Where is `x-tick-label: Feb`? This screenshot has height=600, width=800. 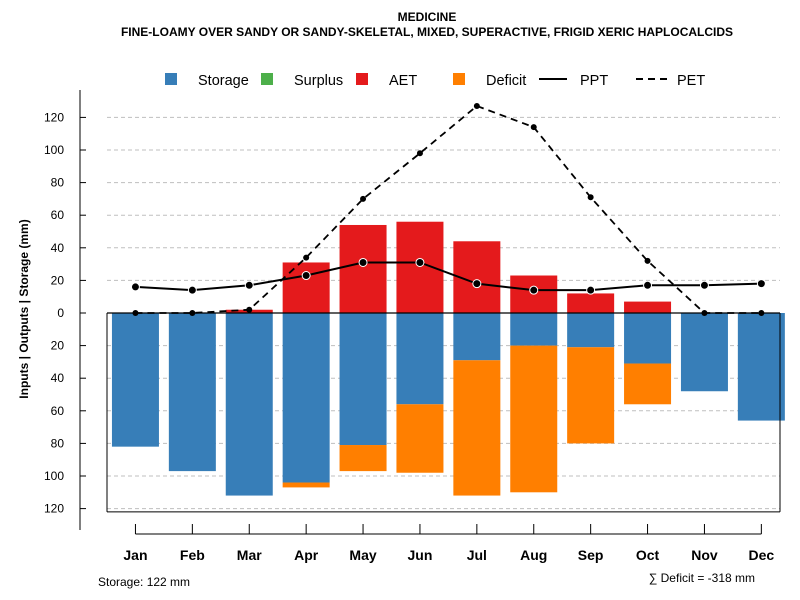 x-tick-label: Feb is located at coordinates (192, 555).